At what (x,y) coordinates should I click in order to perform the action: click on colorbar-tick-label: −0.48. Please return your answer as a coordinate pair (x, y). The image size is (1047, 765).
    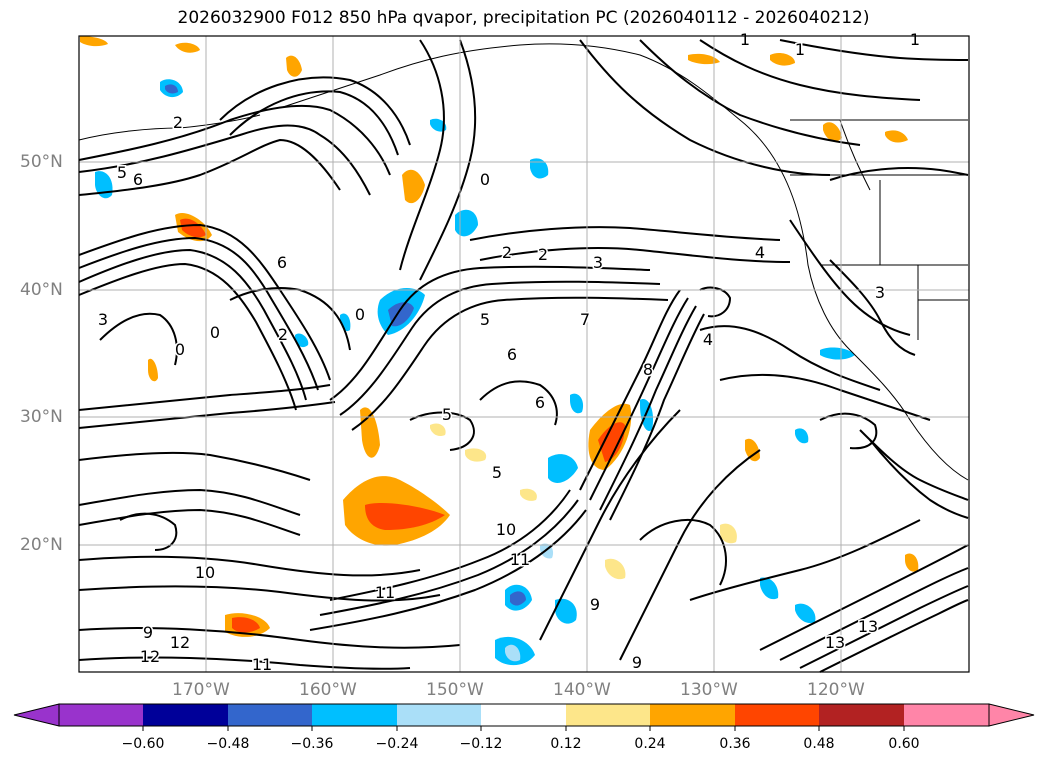
    Looking at the image, I should click on (228, 744).